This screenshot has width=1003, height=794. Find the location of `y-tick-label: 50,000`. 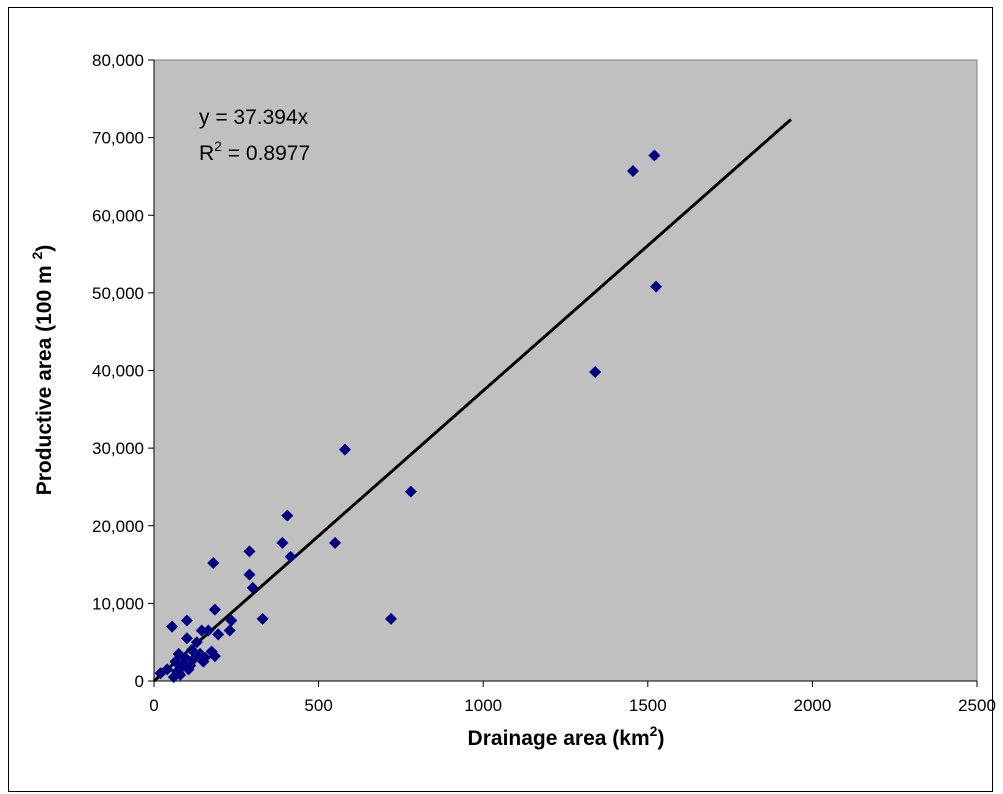

y-tick-label: 50,000 is located at coordinates (118, 293).